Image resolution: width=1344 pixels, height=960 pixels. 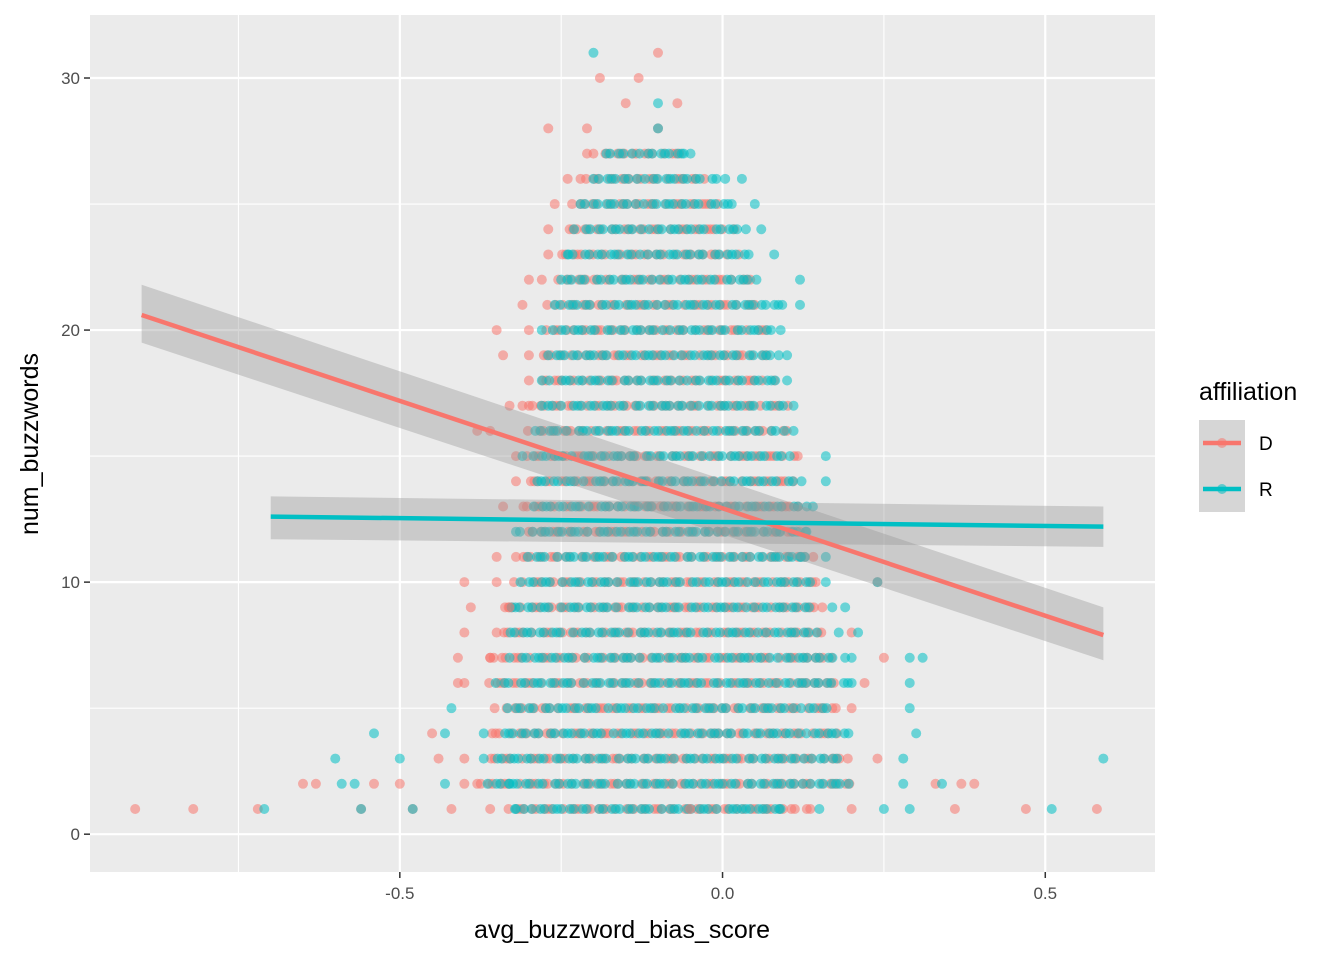 I want to click on y-tick-label: 0, so click(x=75, y=834).